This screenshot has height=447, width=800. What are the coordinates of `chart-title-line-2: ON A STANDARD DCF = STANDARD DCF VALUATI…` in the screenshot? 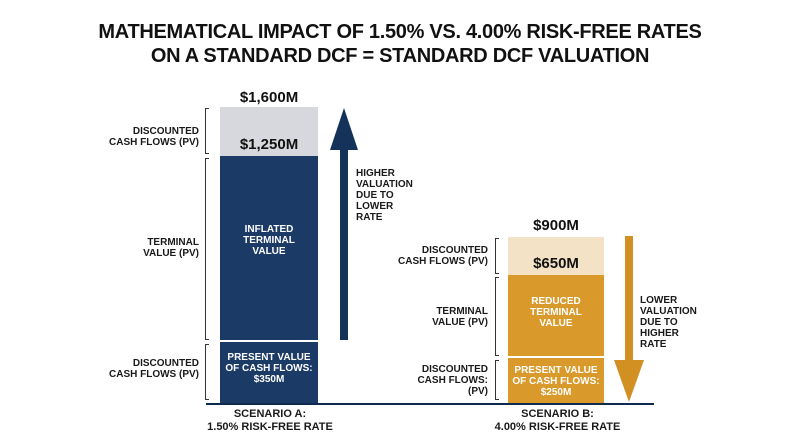 It's located at (400, 56).